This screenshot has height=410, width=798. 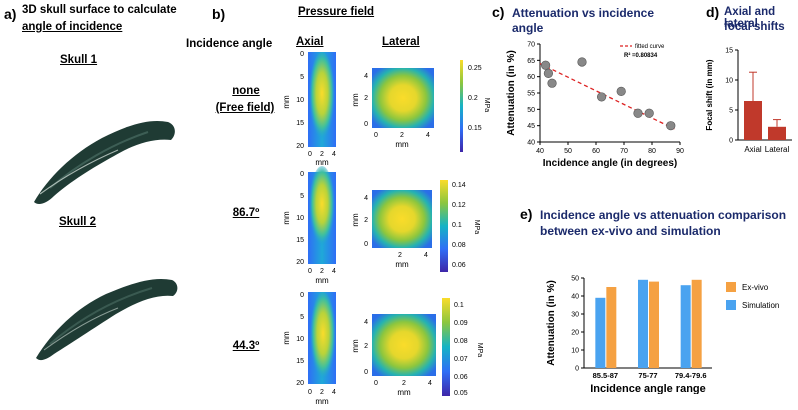 What do you see at coordinates (459, 205) in the screenshot?
I see `svg-text: 0.12` at bounding box center [459, 205].